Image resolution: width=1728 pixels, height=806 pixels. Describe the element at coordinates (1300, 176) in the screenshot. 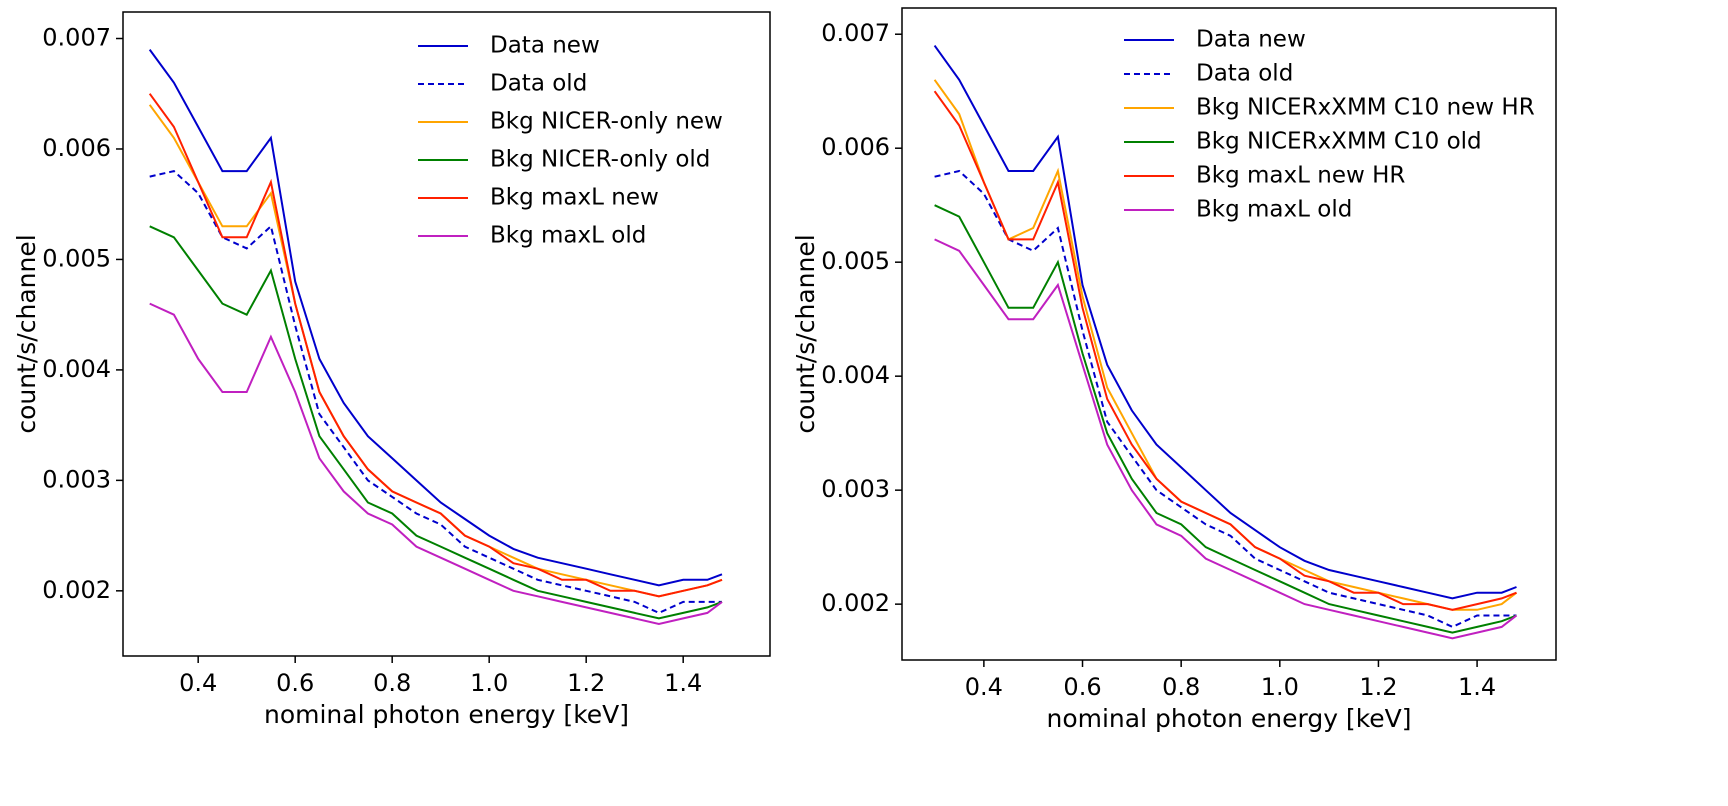

I see `legend-label: Bkg maxL new HR` at that location.